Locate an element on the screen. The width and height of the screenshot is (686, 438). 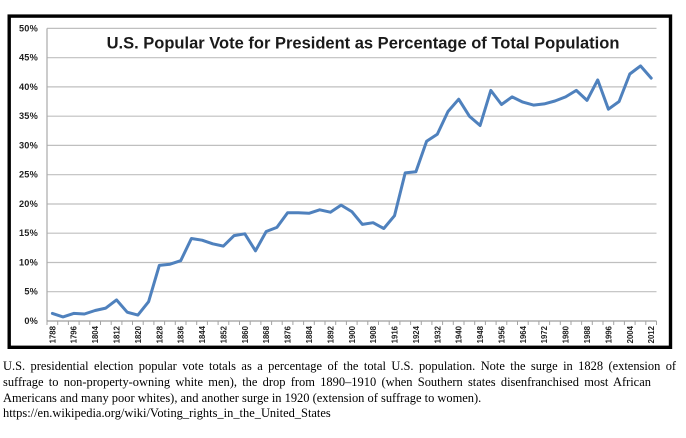
svg-text: 1932 is located at coordinates (437, 334).